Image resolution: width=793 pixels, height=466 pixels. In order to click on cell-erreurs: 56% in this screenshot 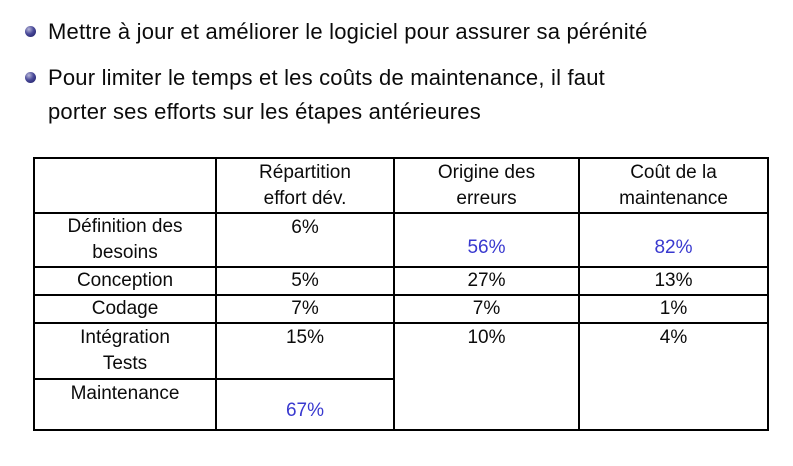, I will do `click(486, 240)`.